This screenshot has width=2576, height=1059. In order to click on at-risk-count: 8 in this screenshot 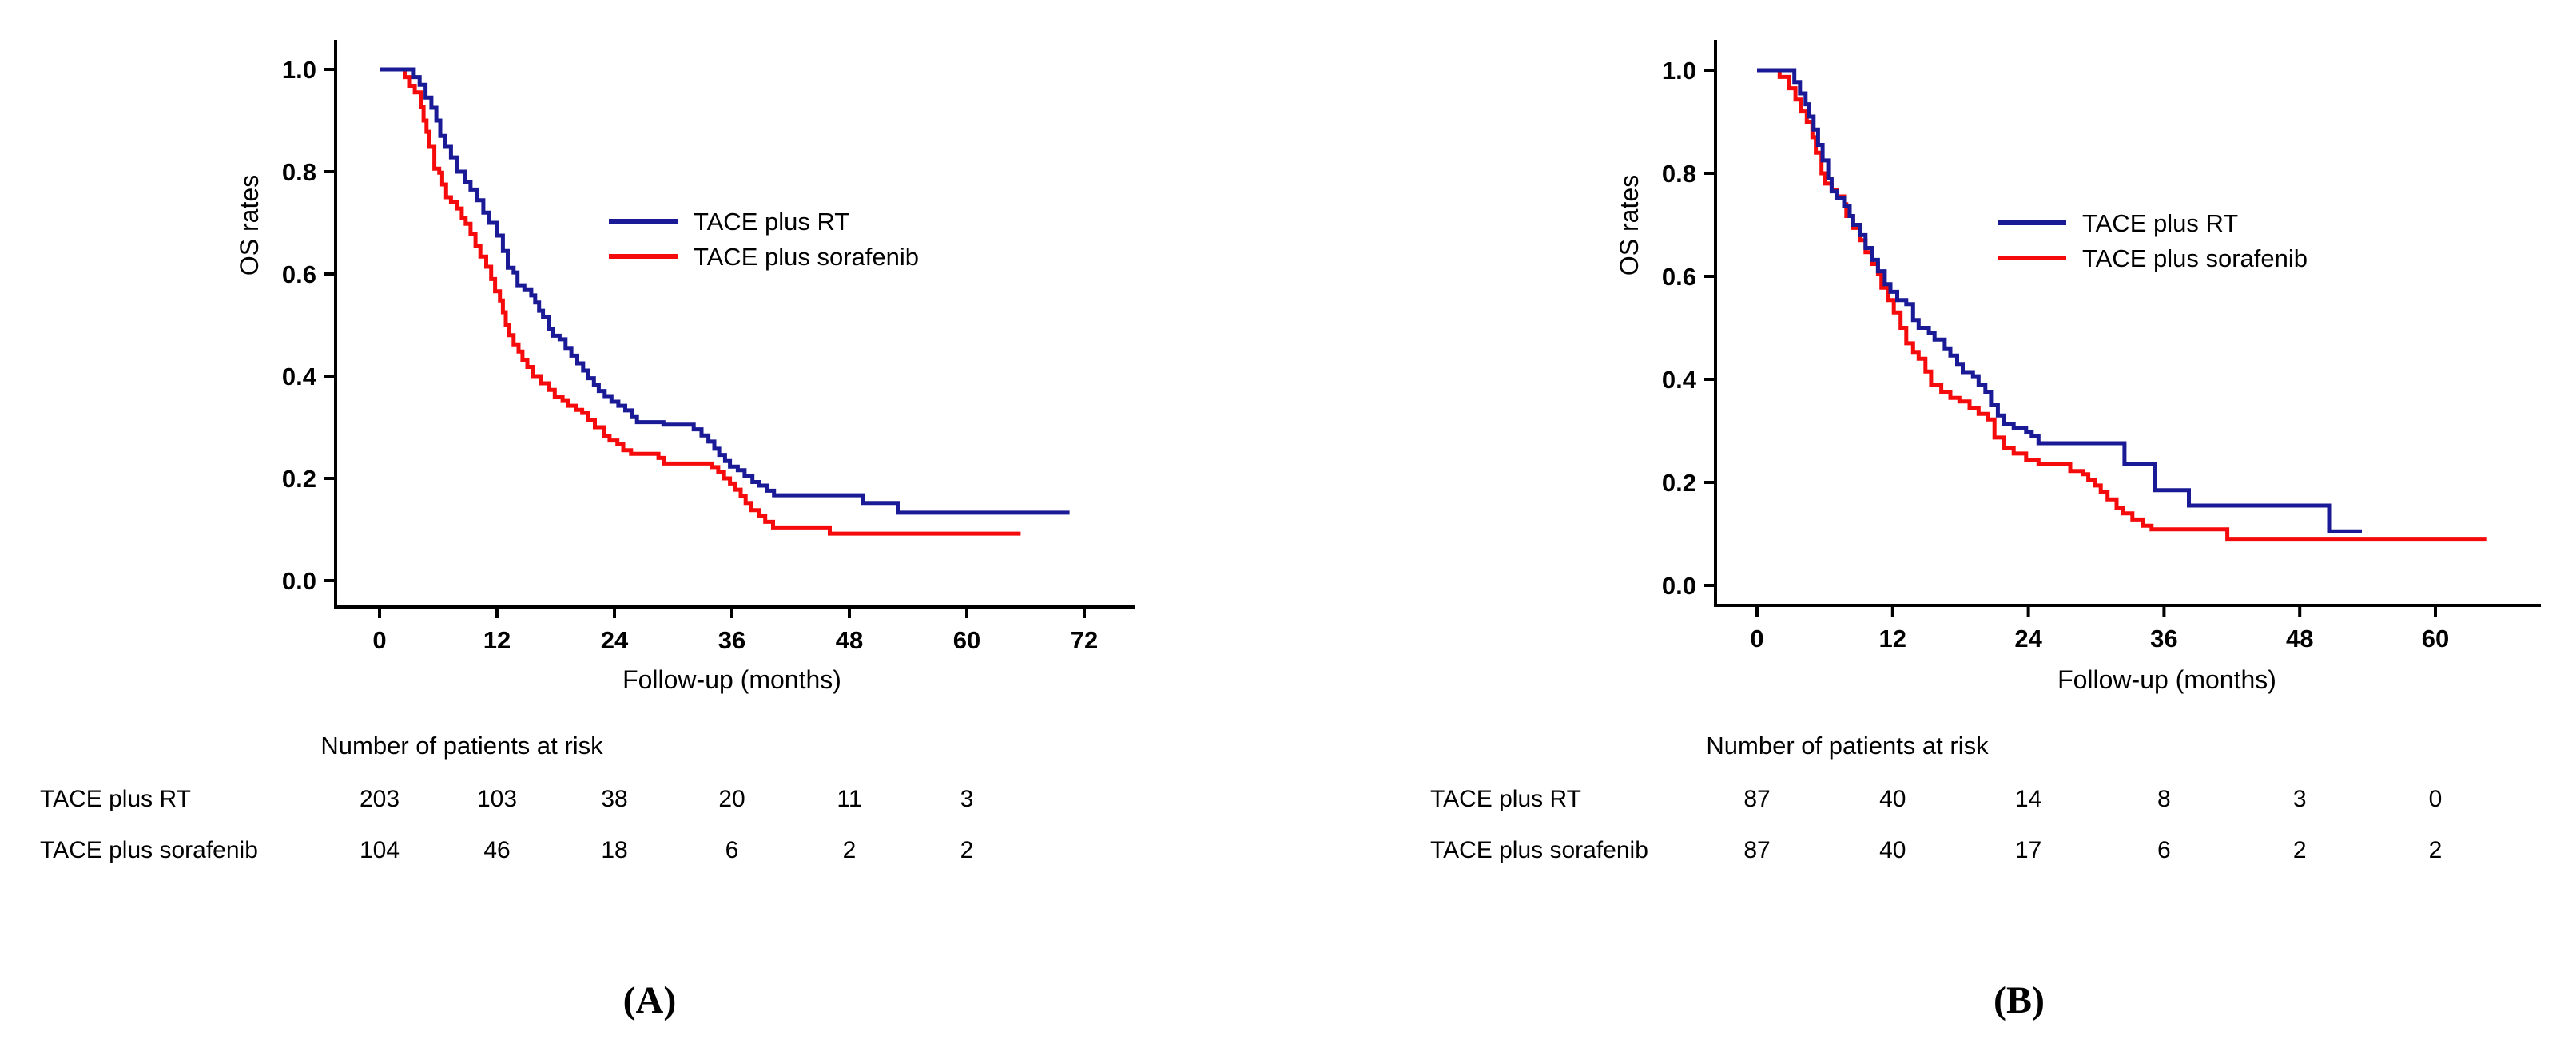, I will do `click(2164, 799)`.